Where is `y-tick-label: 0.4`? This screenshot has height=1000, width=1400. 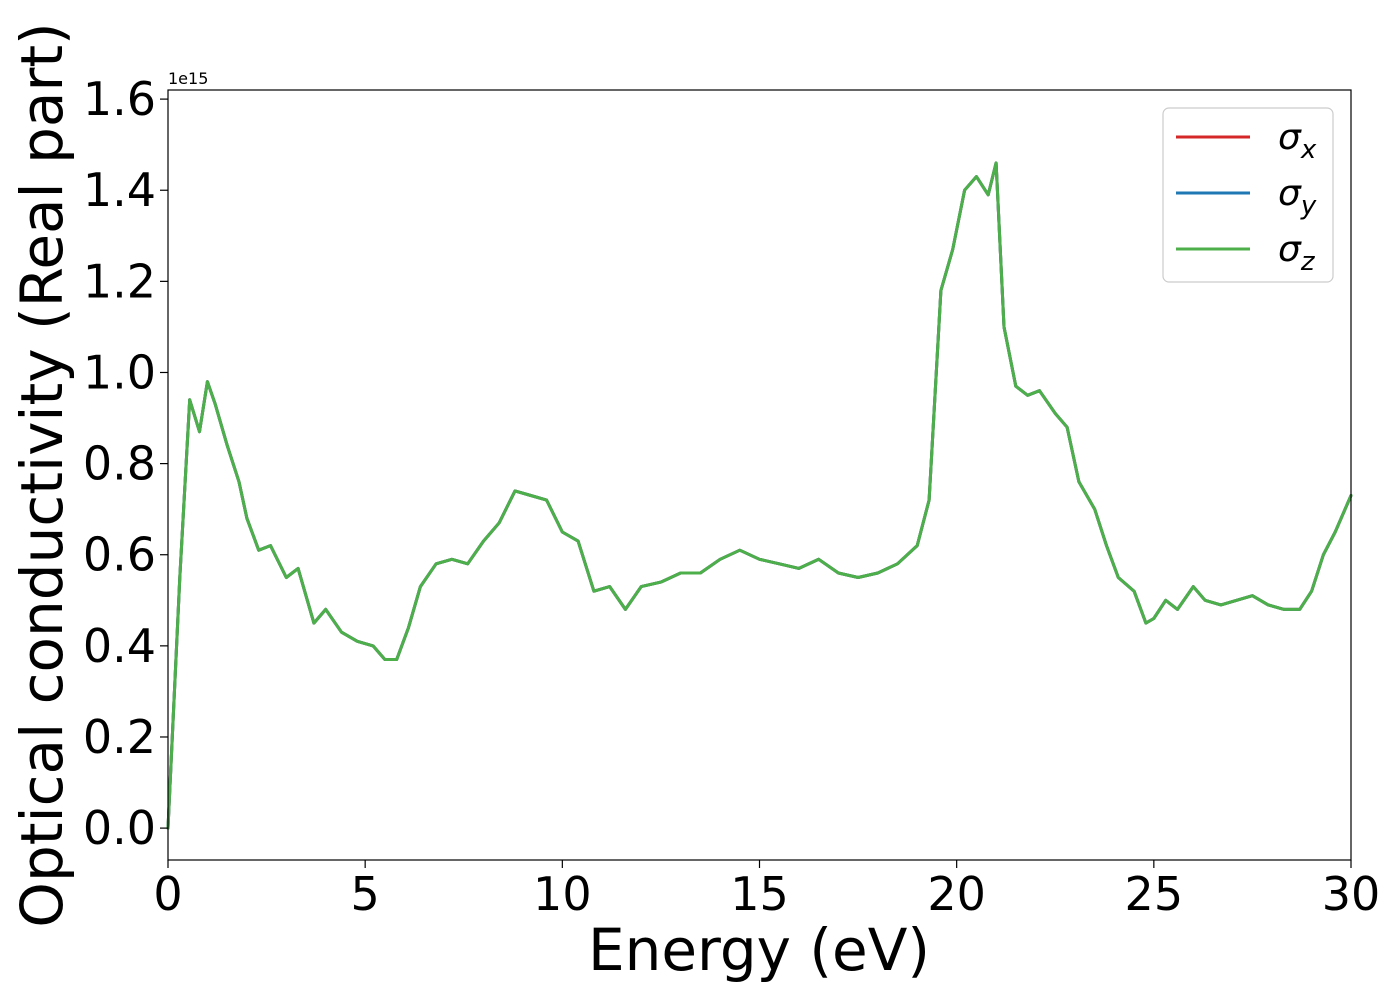
y-tick-label: 0.4 is located at coordinates (119, 646).